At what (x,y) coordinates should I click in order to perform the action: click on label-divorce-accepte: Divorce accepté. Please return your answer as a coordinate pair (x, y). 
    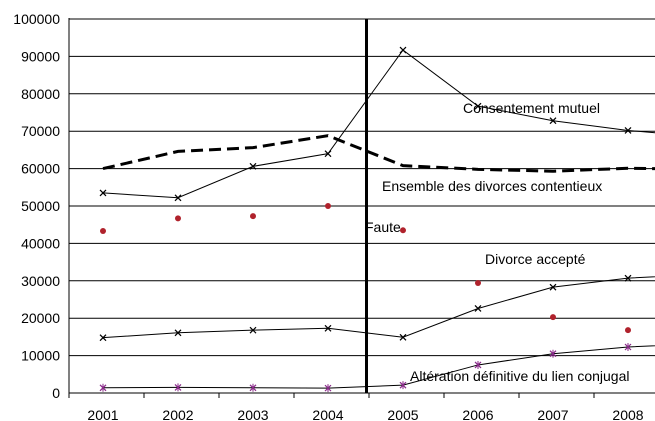
    Looking at the image, I should click on (535, 259).